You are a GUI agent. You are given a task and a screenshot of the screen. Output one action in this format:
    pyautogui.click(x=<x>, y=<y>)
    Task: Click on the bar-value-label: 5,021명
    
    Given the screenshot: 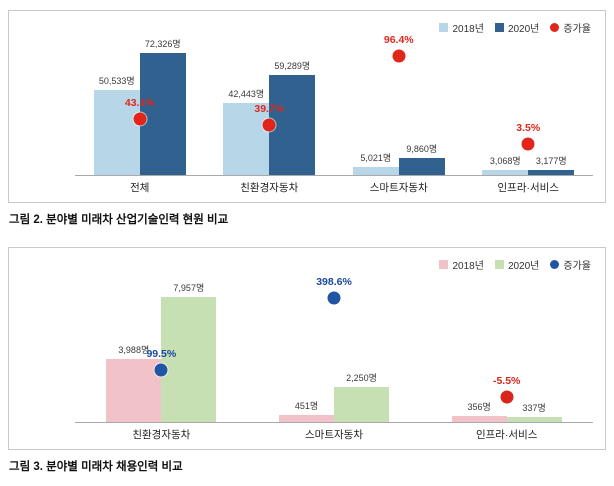 What is the action you would take?
    pyautogui.click(x=376, y=158)
    